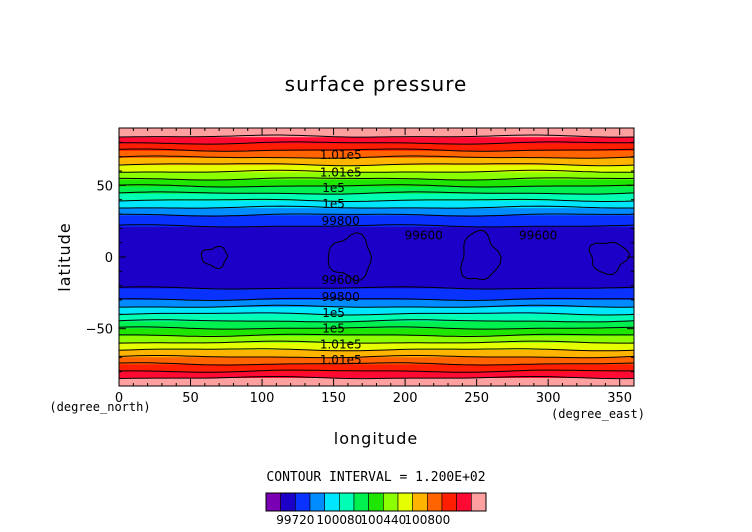 This screenshot has width=752, height=532. What do you see at coordinates (548, 398) in the screenshot?
I see `x-tick-label: 300` at bounding box center [548, 398].